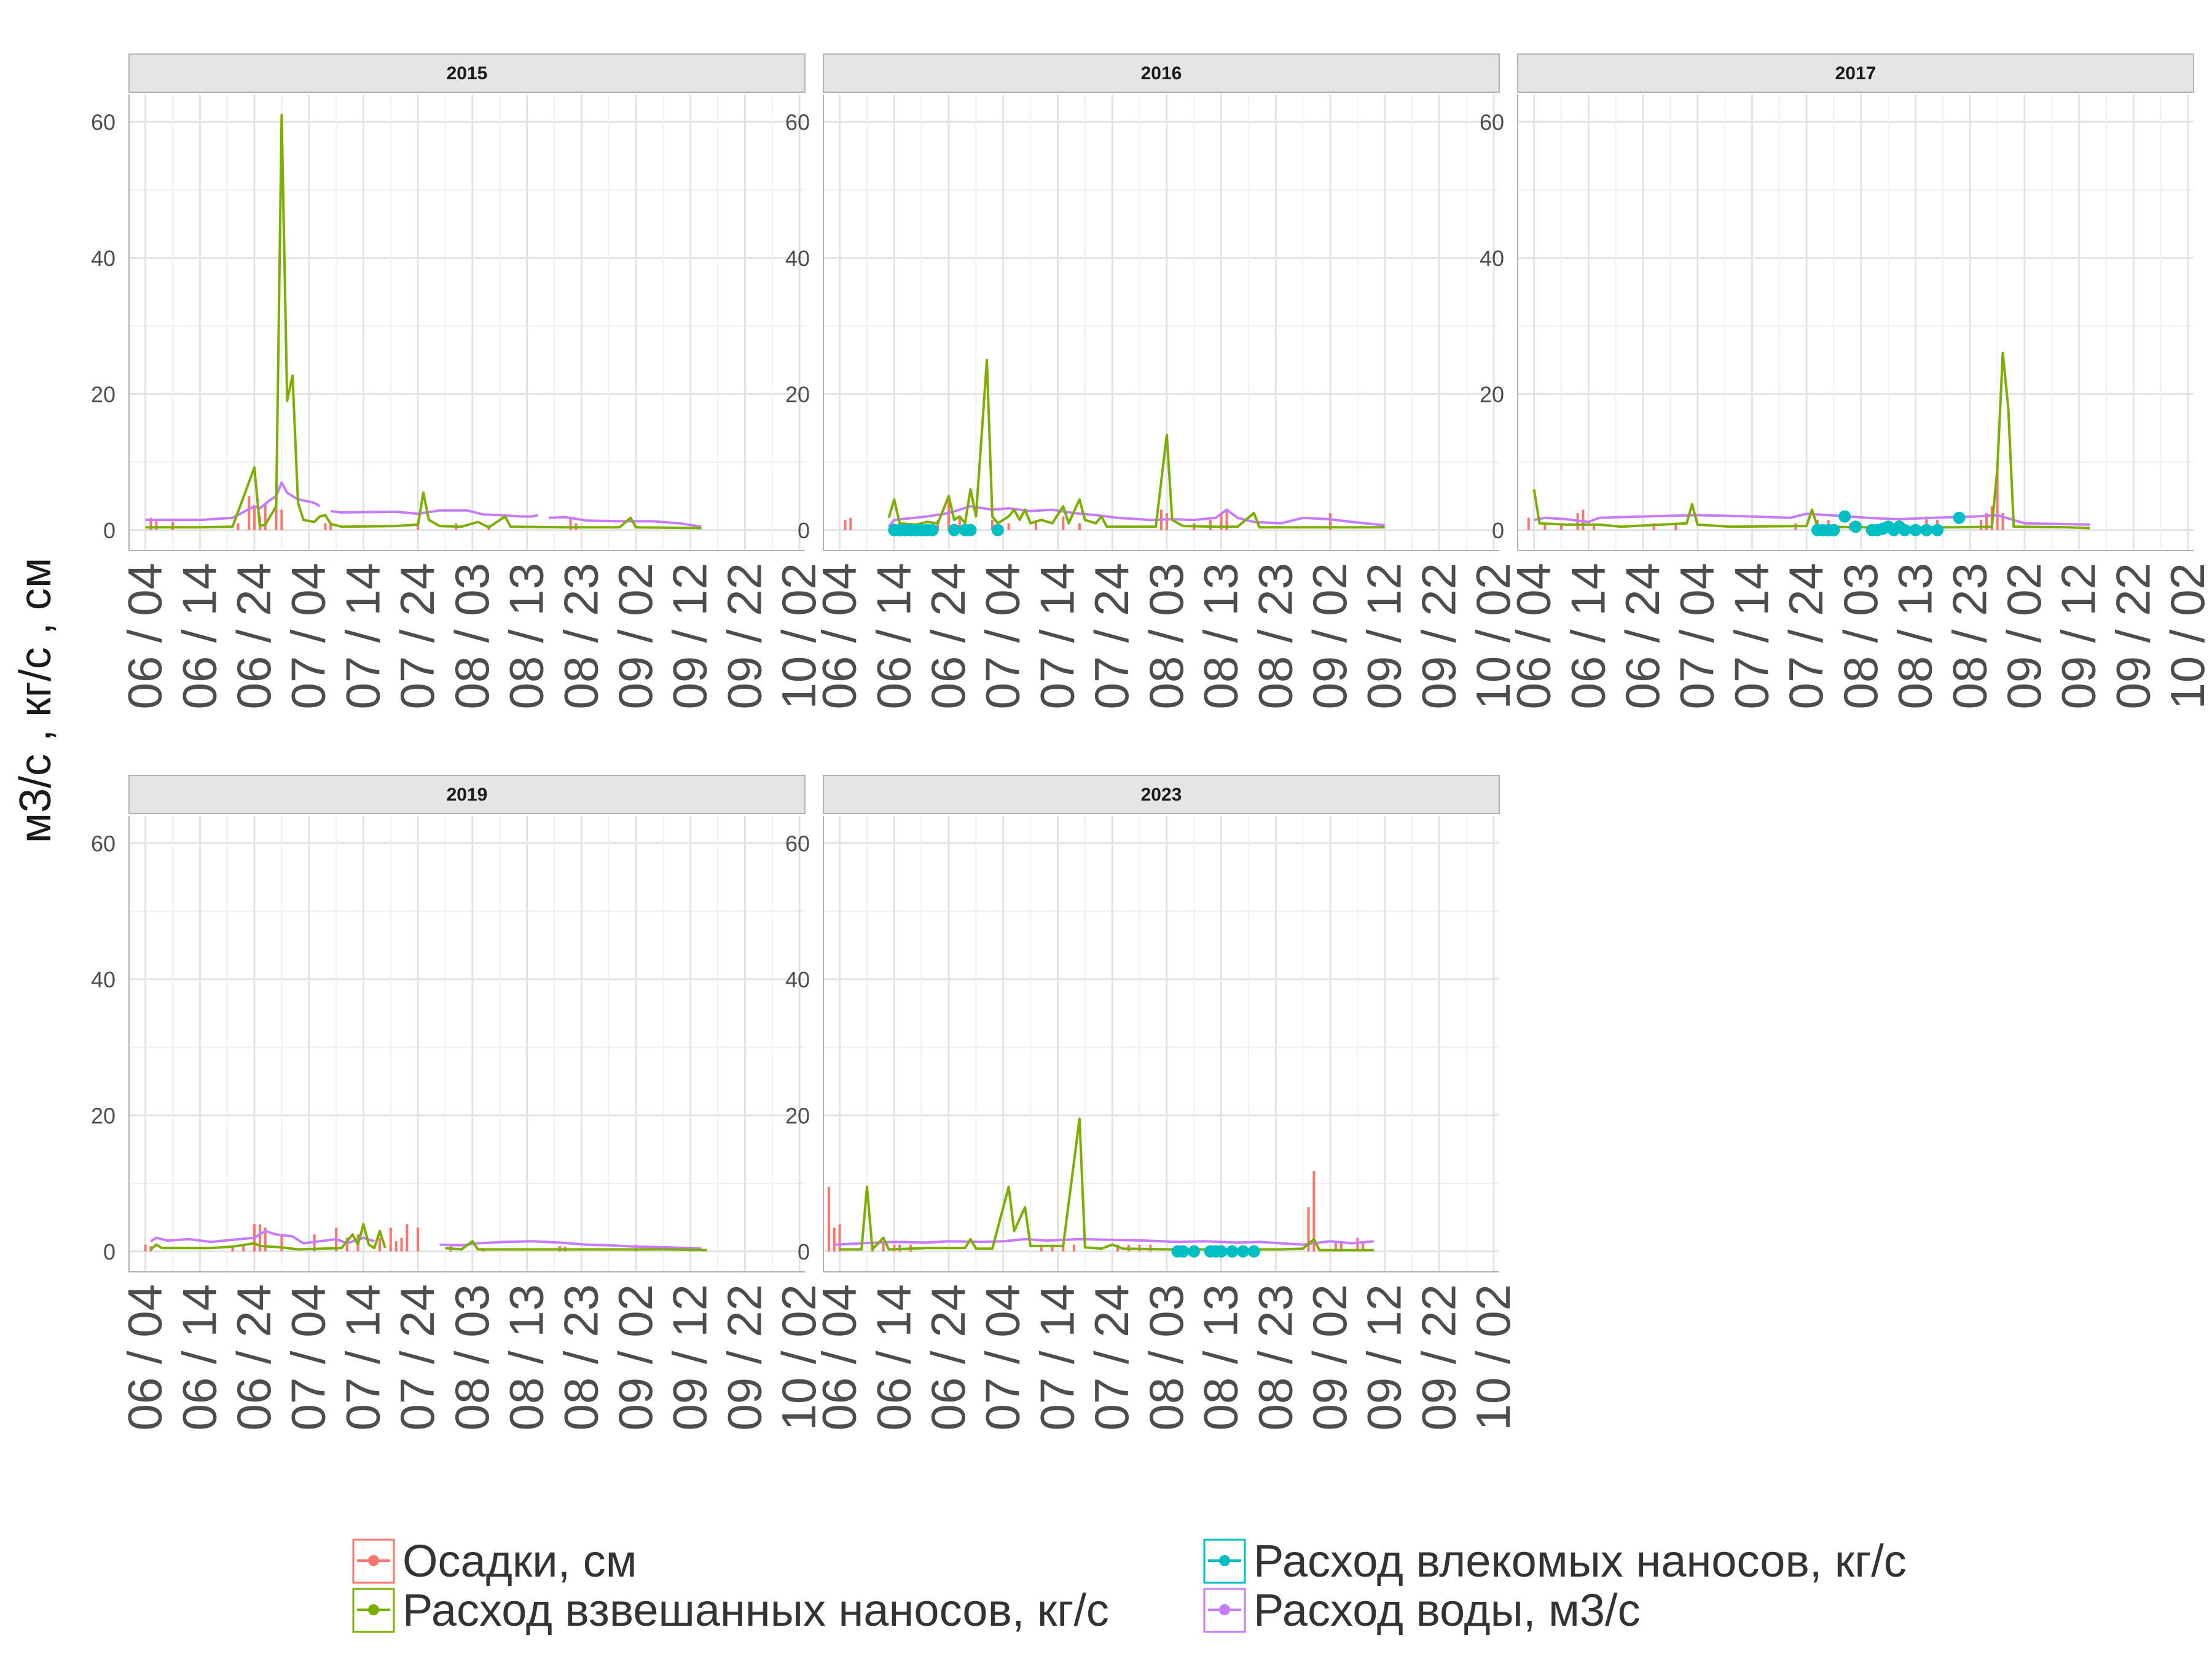  I want to click on y-axis-label: м3/с , кг/с , см, so click(35, 701).